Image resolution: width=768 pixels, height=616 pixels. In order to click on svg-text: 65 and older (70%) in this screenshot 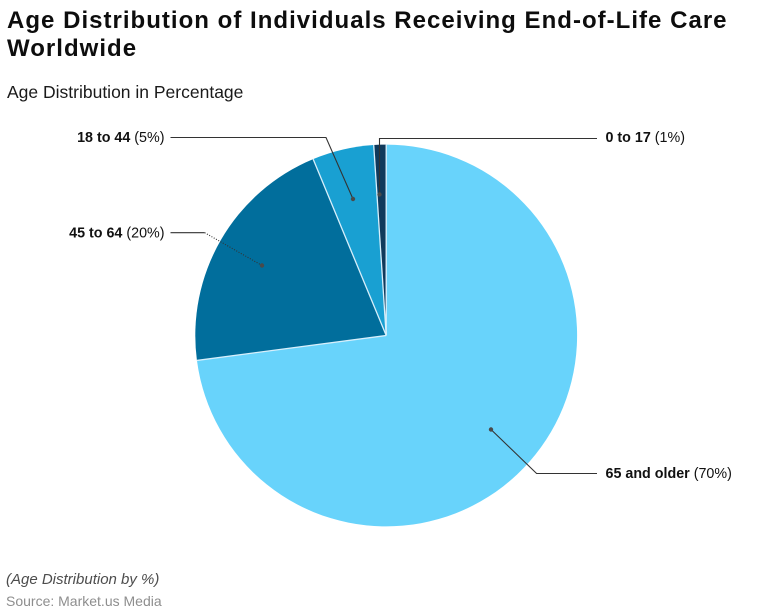, I will do `click(669, 474)`.